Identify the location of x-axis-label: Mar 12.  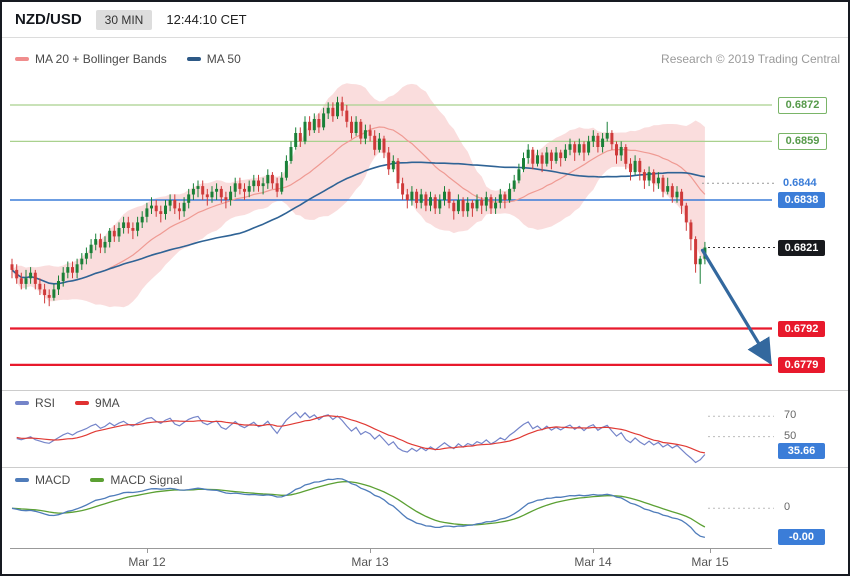
(147, 562).